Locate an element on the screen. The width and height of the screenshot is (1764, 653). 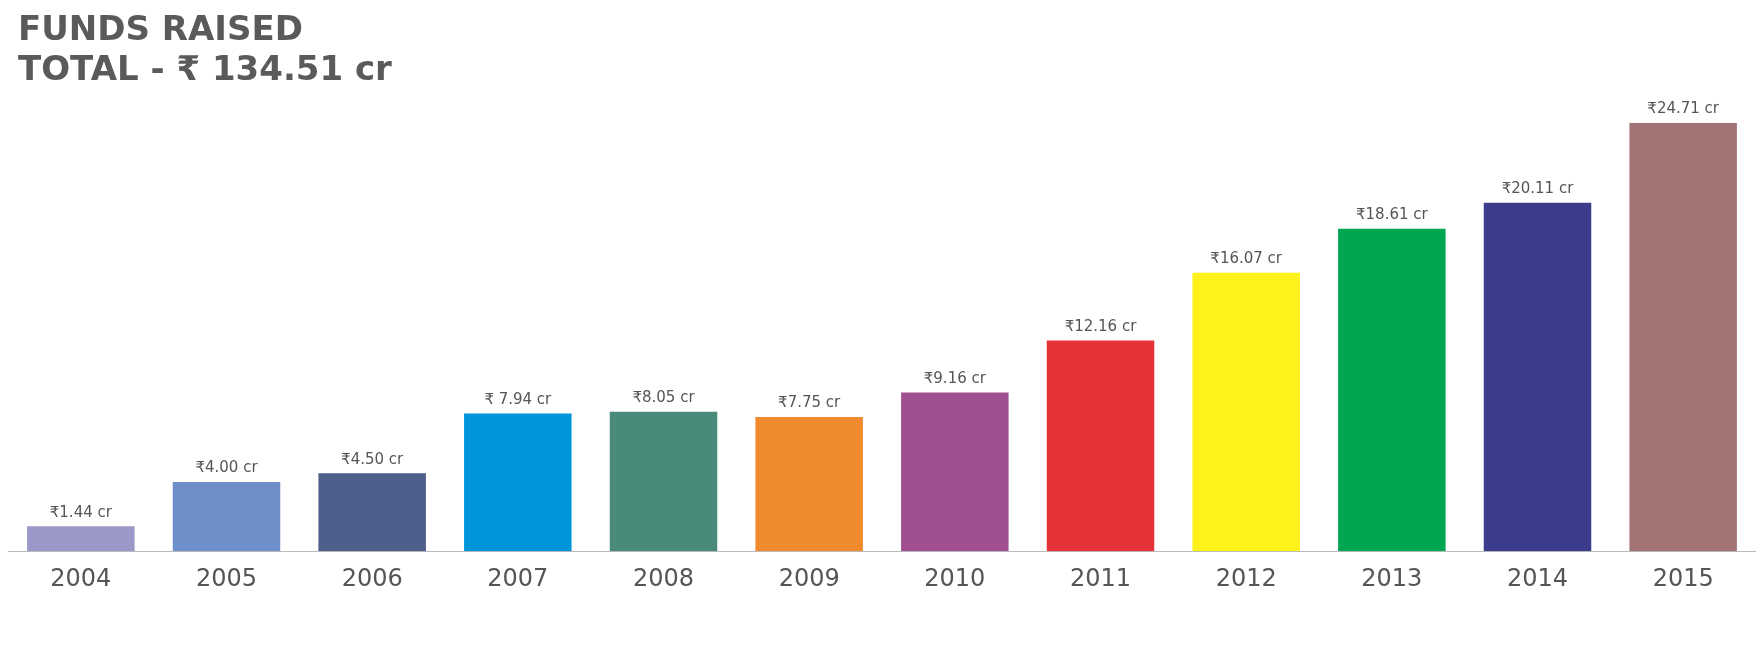
data-label: ₹20.11 cr is located at coordinates (1538, 188).